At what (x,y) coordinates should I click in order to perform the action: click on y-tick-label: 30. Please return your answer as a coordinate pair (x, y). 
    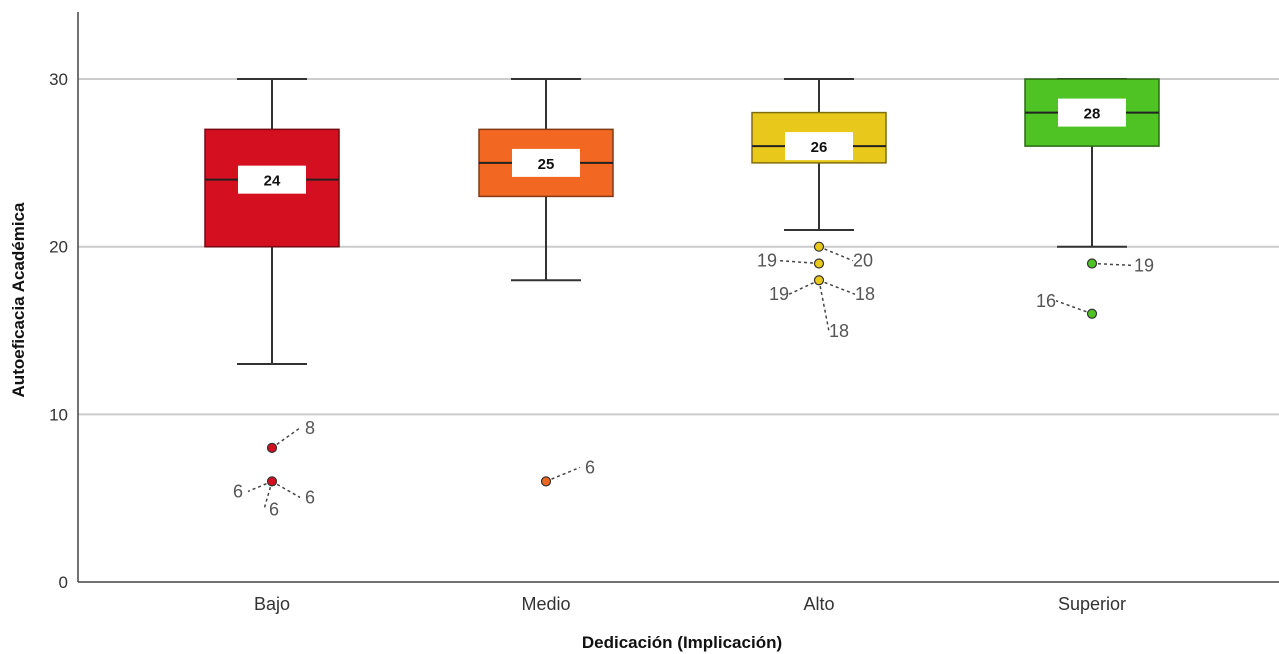
    Looking at the image, I should click on (58, 79).